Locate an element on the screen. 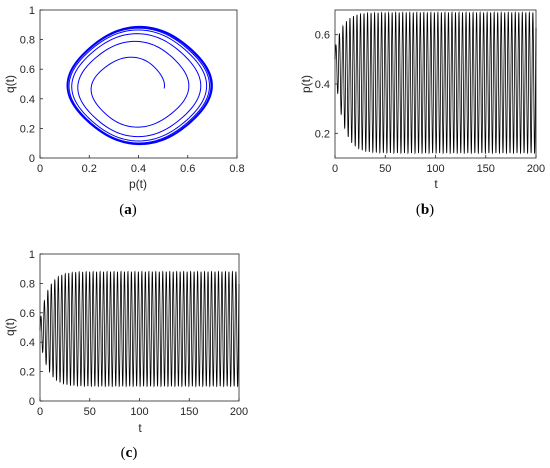 The width and height of the screenshot is (550, 468). panel-label-b: (b) is located at coordinates (425, 210).